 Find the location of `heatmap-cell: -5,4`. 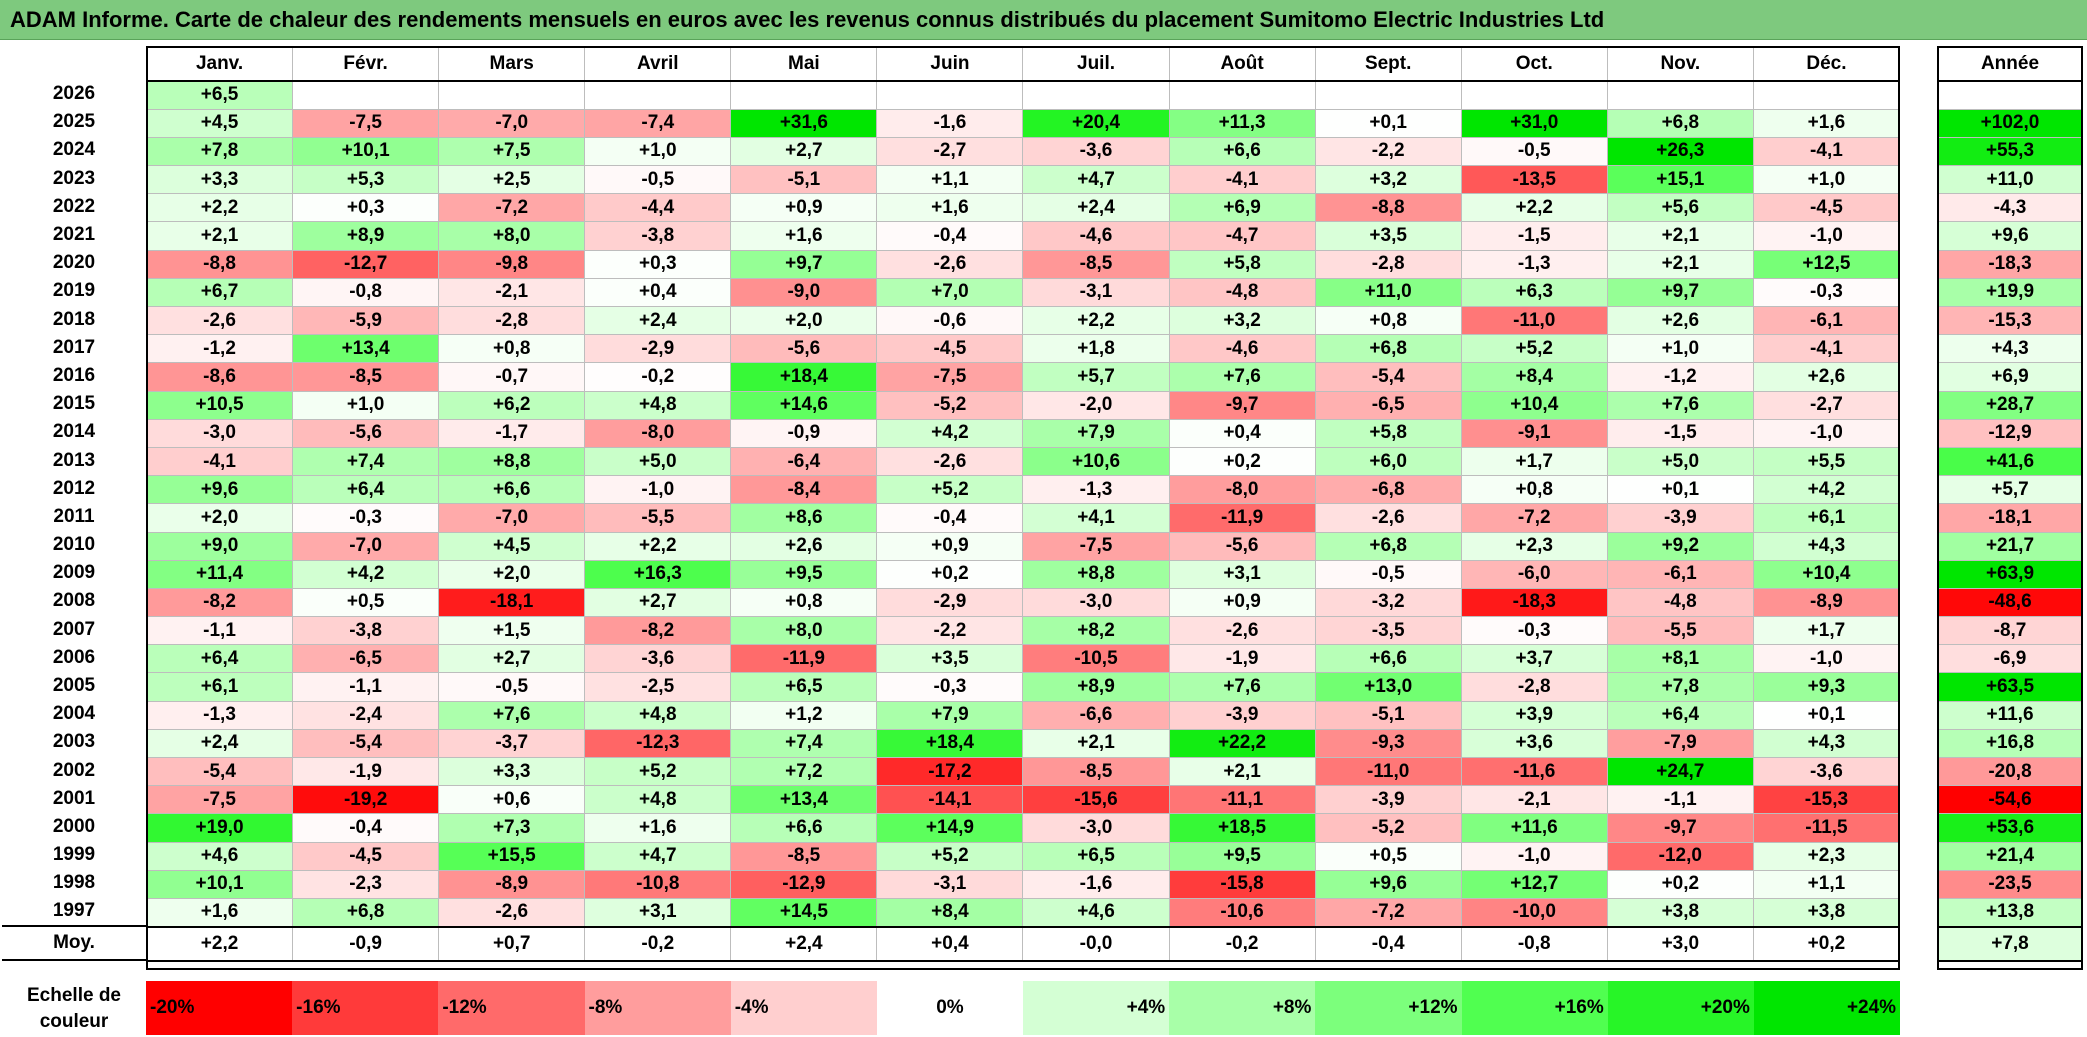

heatmap-cell: -5,4 is located at coordinates (366, 743).